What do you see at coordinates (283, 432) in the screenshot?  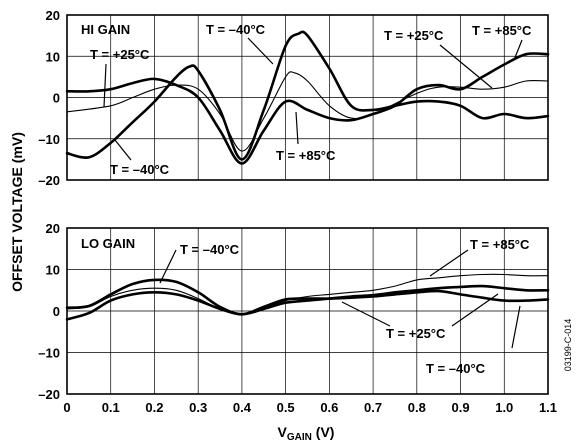 I see `x-axis-label-main: V` at bounding box center [283, 432].